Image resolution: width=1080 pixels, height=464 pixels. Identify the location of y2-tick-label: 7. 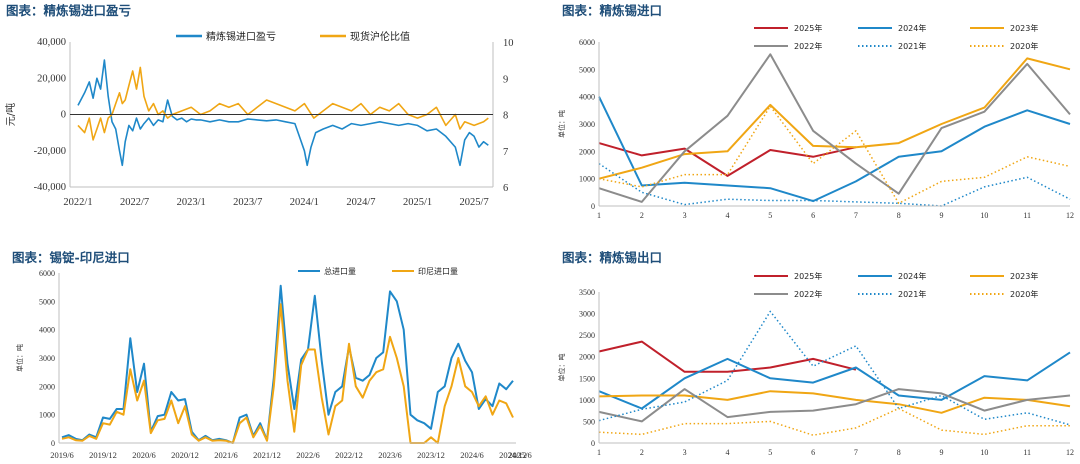
(505, 152).